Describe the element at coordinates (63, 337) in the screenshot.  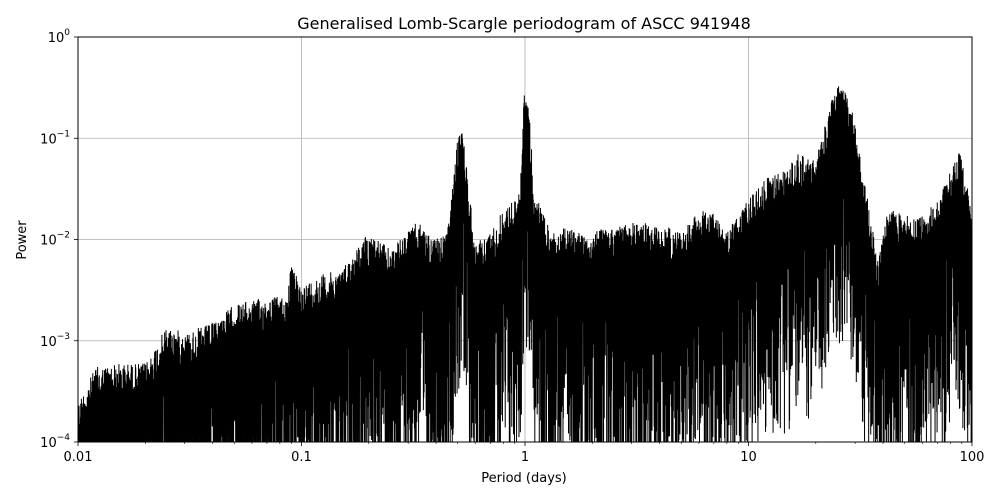
I see `y-tick-exponent: −3` at that location.